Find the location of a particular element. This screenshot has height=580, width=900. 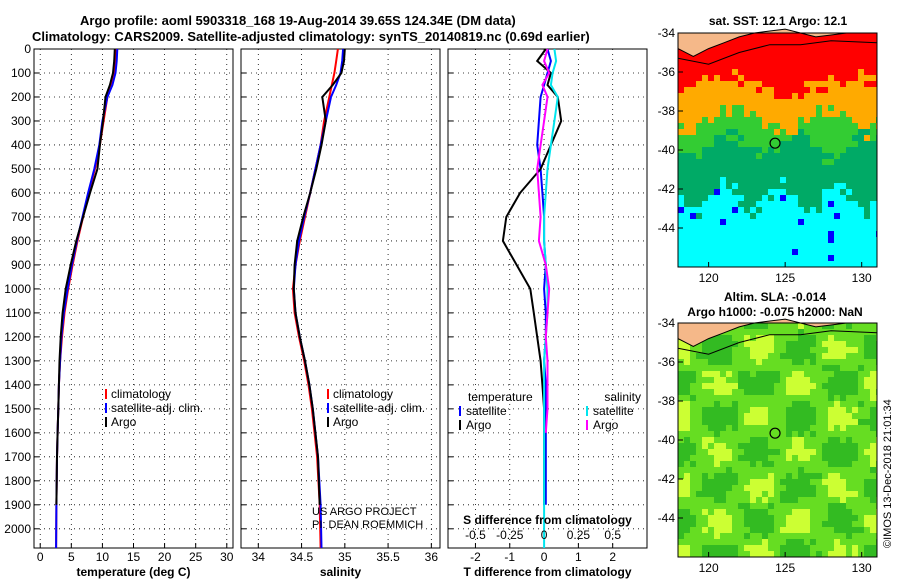

lat-tick-label: -40 is located at coordinates (667, 150).